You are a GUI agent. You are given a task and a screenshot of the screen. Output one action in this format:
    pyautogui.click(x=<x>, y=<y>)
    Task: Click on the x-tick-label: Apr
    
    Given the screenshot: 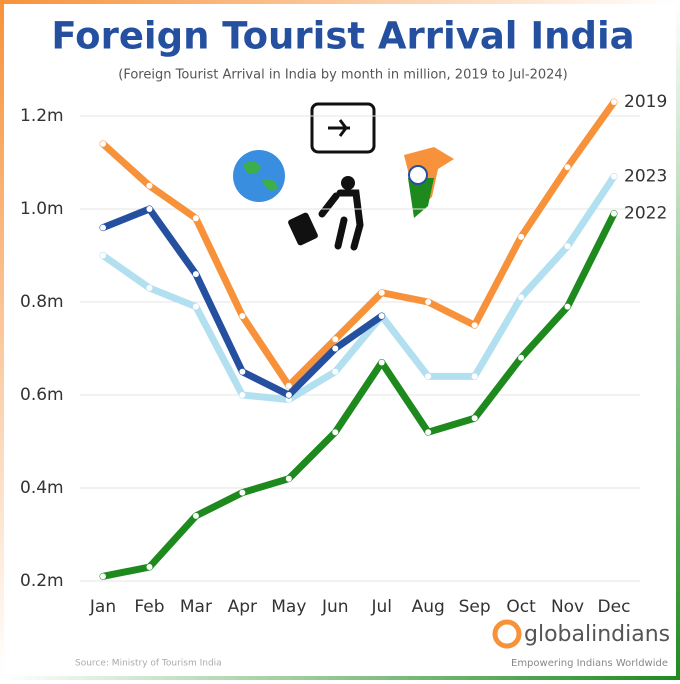 What is the action you would take?
    pyautogui.click(x=242, y=607)
    